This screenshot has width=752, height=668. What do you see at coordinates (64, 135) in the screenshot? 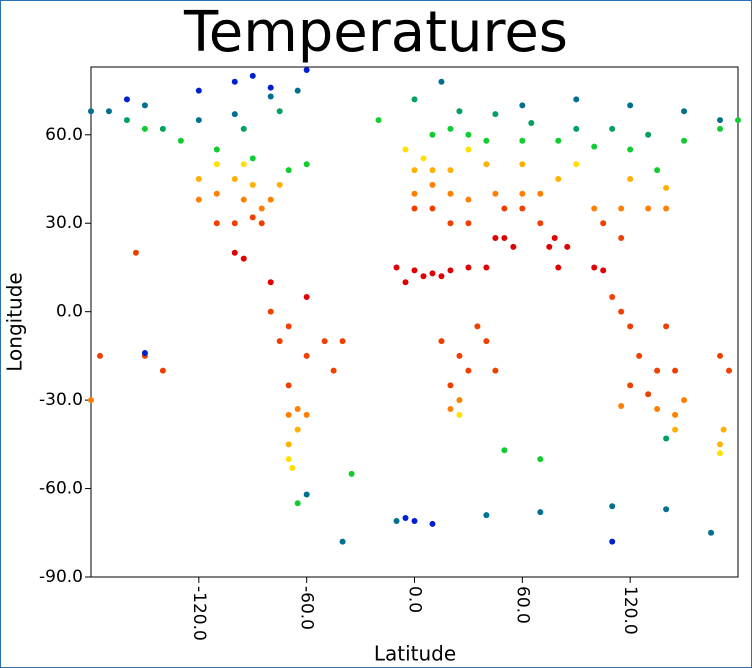
I see `y-tick-label: 60.0` at bounding box center [64, 135].